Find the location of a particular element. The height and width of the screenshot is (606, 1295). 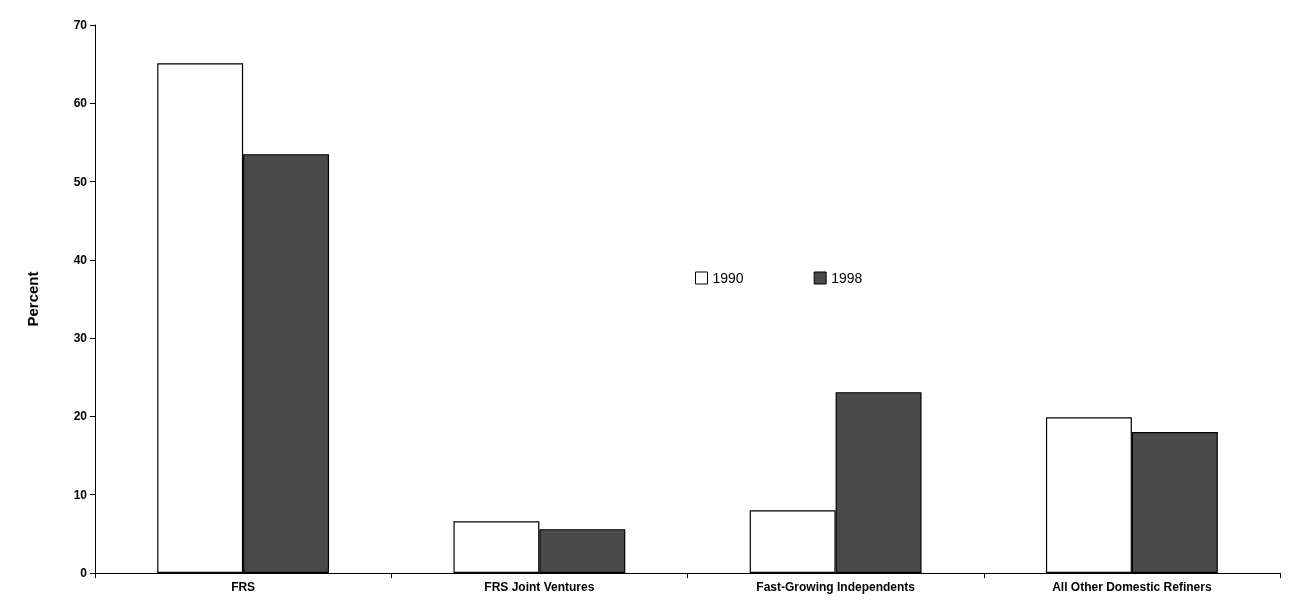

y-tick-label: 70 is located at coordinates (80, 25).